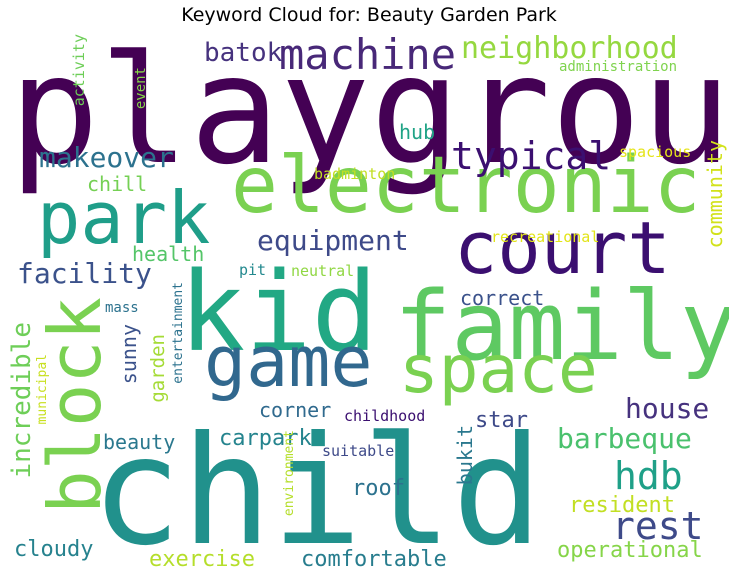 Image resolution: width=738 pixels, height=583 pixels. Describe the element at coordinates (501, 420) in the screenshot. I see `word-star: star` at that location.